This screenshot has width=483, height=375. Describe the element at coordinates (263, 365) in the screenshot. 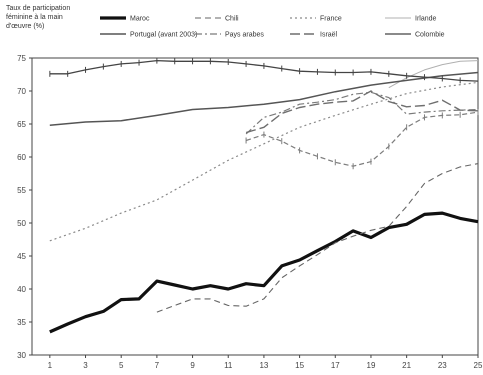

I see `x-tick-label: 13` at that location.